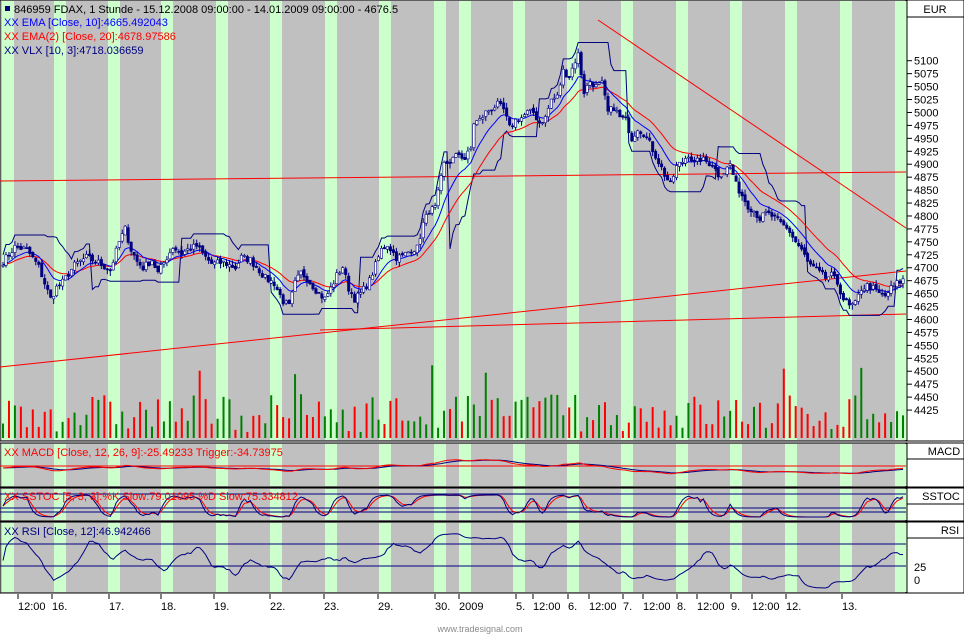 This screenshot has width=964, height=636. What do you see at coordinates (926, 411) in the screenshot?
I see `price-tick-label: 4425` at bounding box center [926, 411].